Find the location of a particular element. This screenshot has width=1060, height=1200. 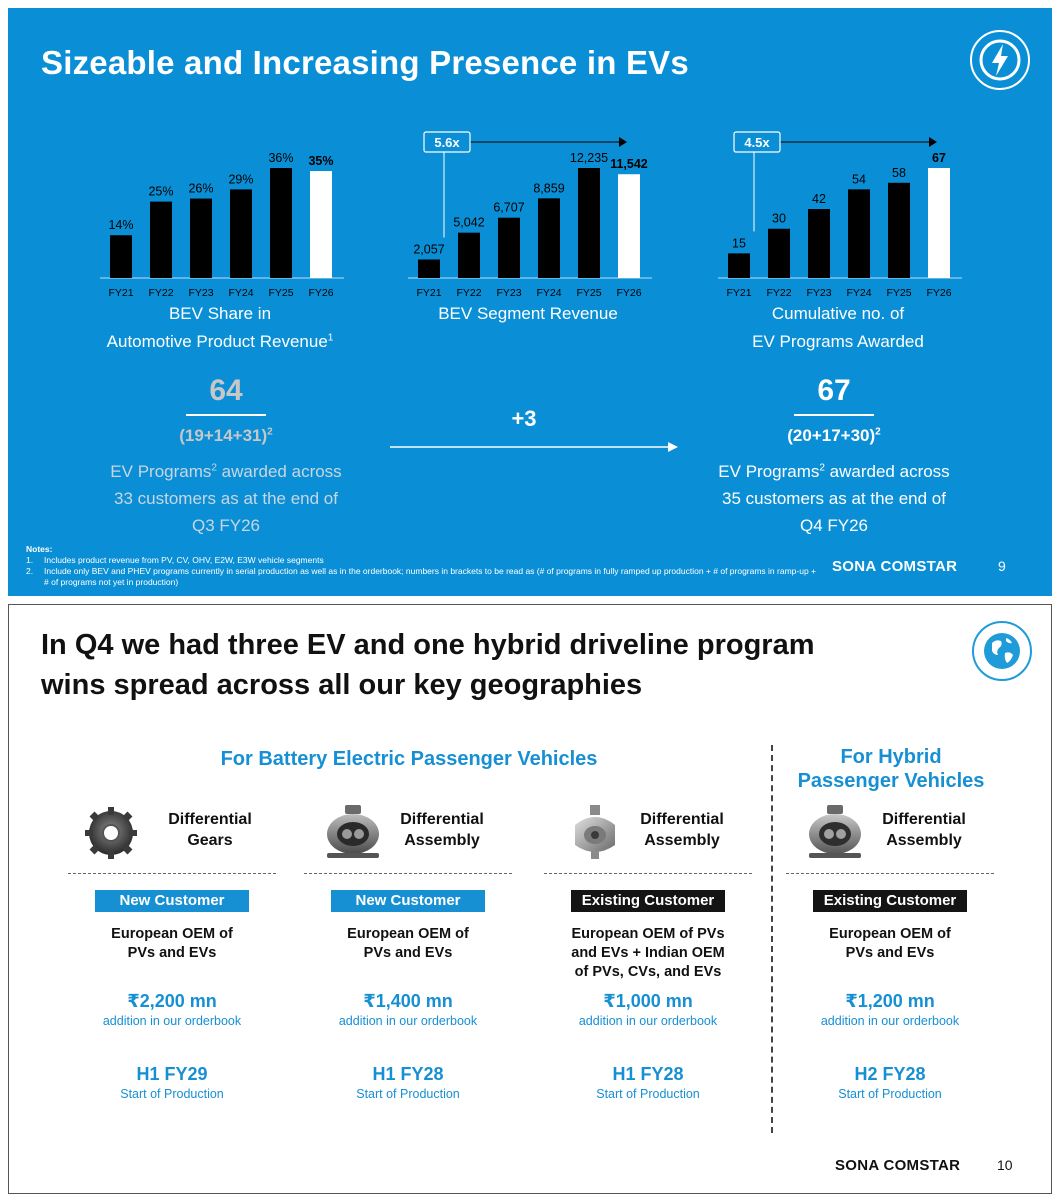

ev-programs-chart: 15 FY21 30 FY22 42 FY23 54 FY24 58 FY25 67 FY26 4.5x is located at coordinates (840, 215).